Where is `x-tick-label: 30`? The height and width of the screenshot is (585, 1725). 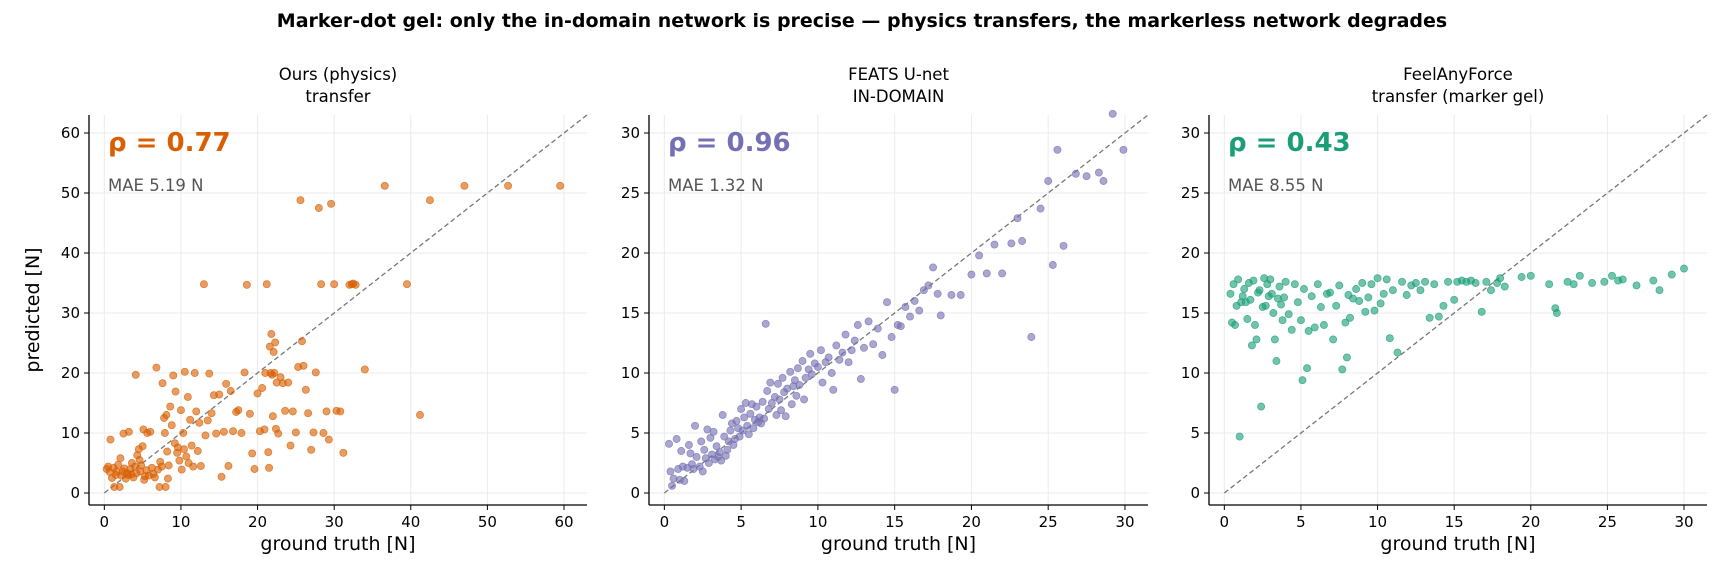
x-tick-label: 30 is located at coordinates (334, 522).